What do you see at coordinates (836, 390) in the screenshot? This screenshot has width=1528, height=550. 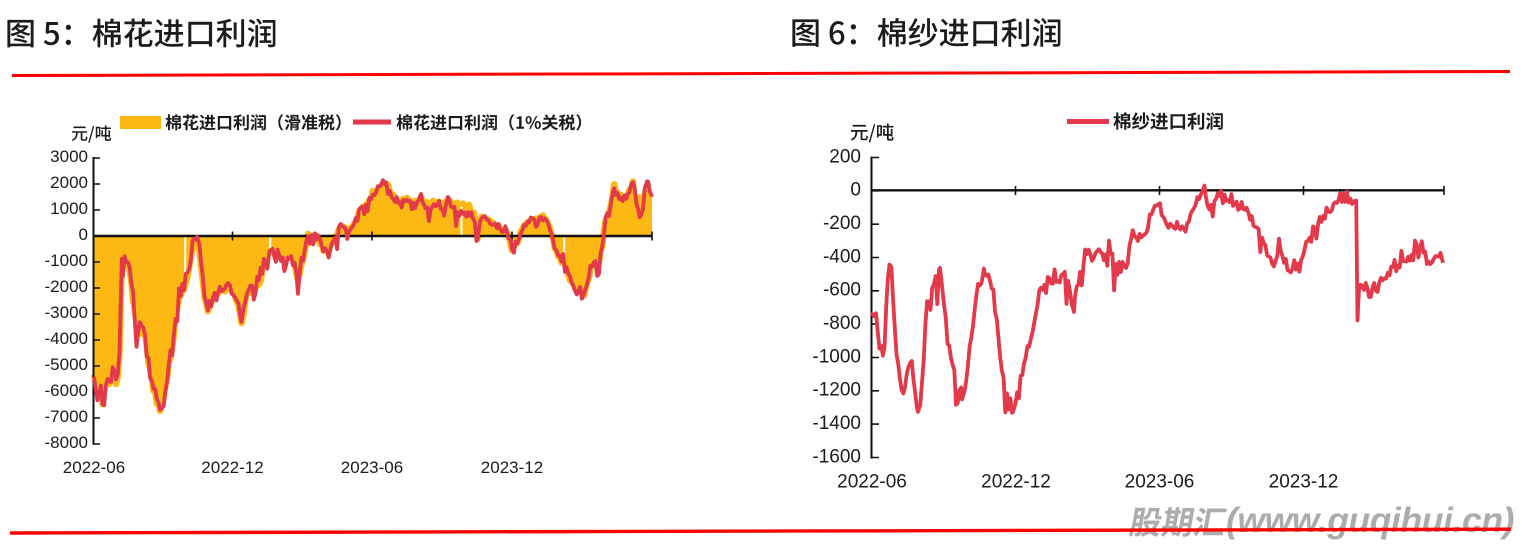 I see `svg-text: -1200` at bounding box center [836, 390].